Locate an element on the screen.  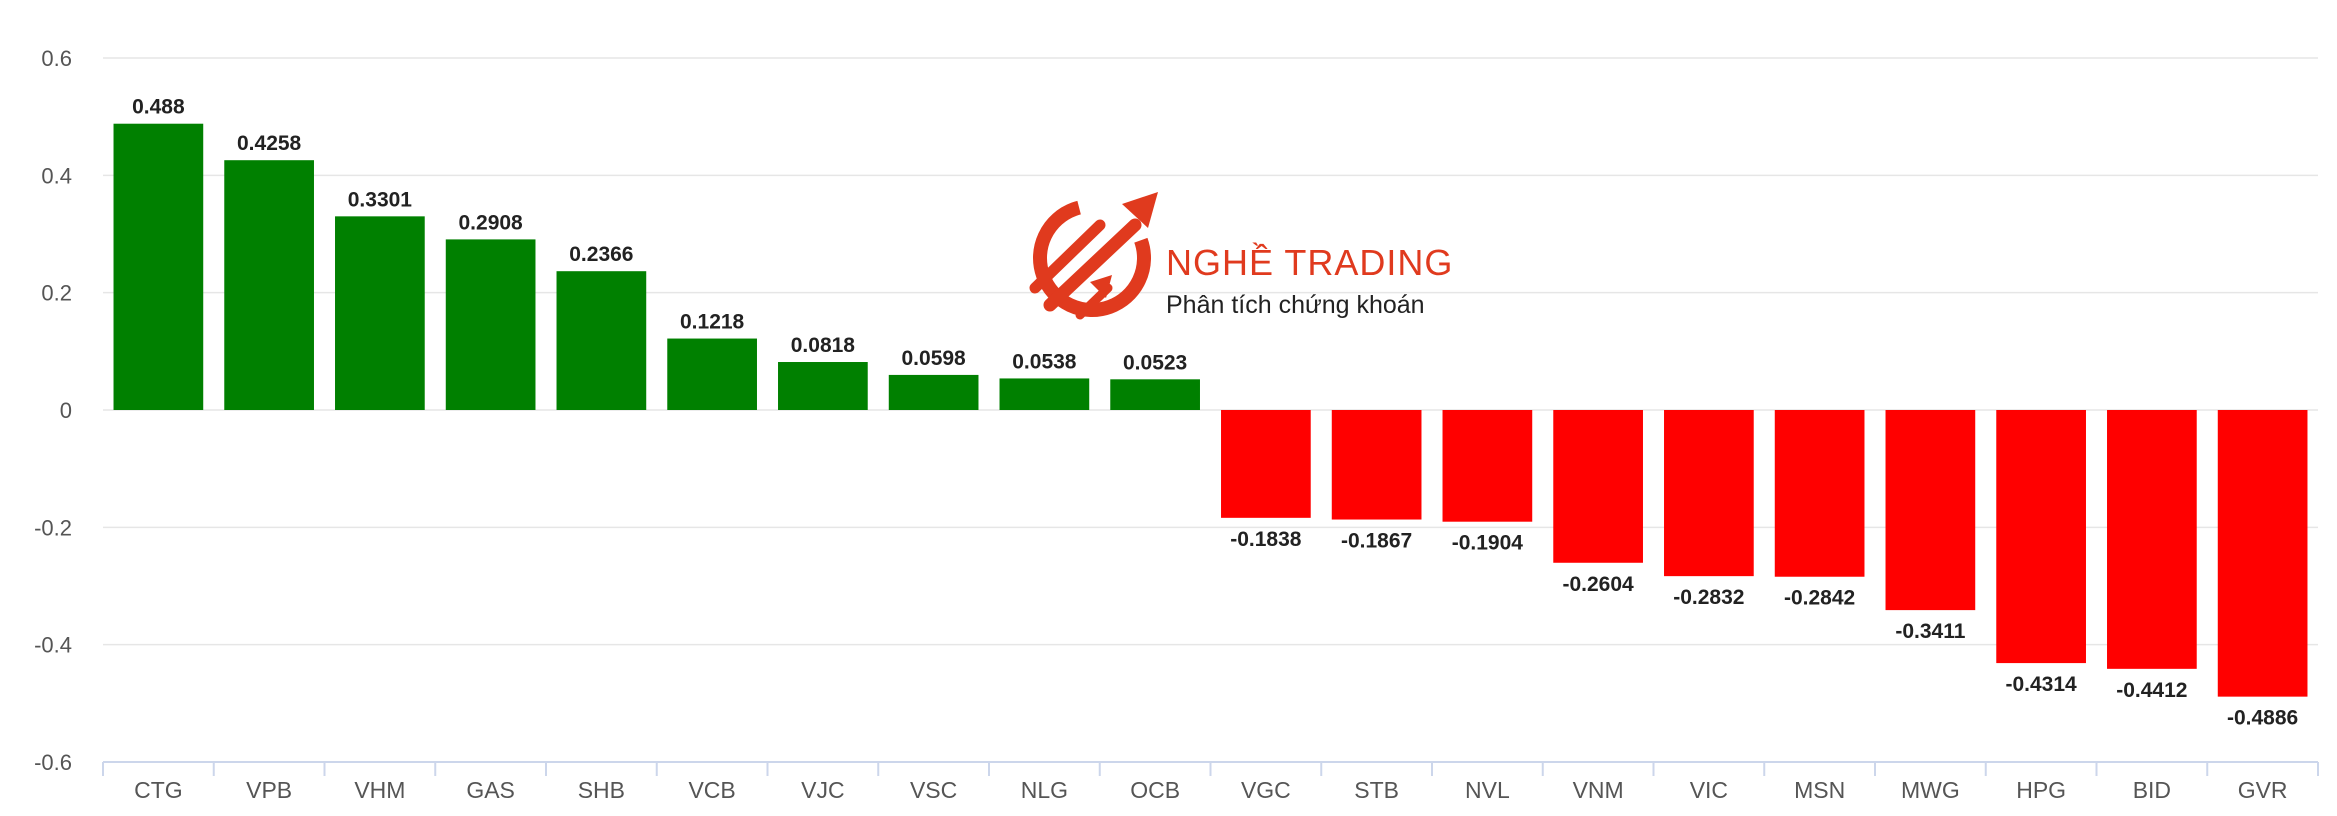
x-tick-label: GAS is located at coordinates (490, 790).